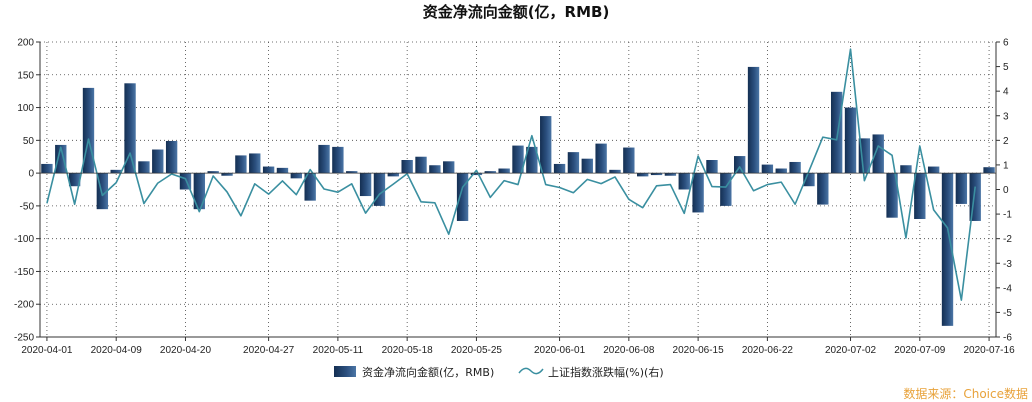 This screenshot has width=1032, height=402. What do you see at coordinates (989, 350) in the screenshot?
I see `x-tick-label: 2020-07-16` at bounding box center [989, 350].